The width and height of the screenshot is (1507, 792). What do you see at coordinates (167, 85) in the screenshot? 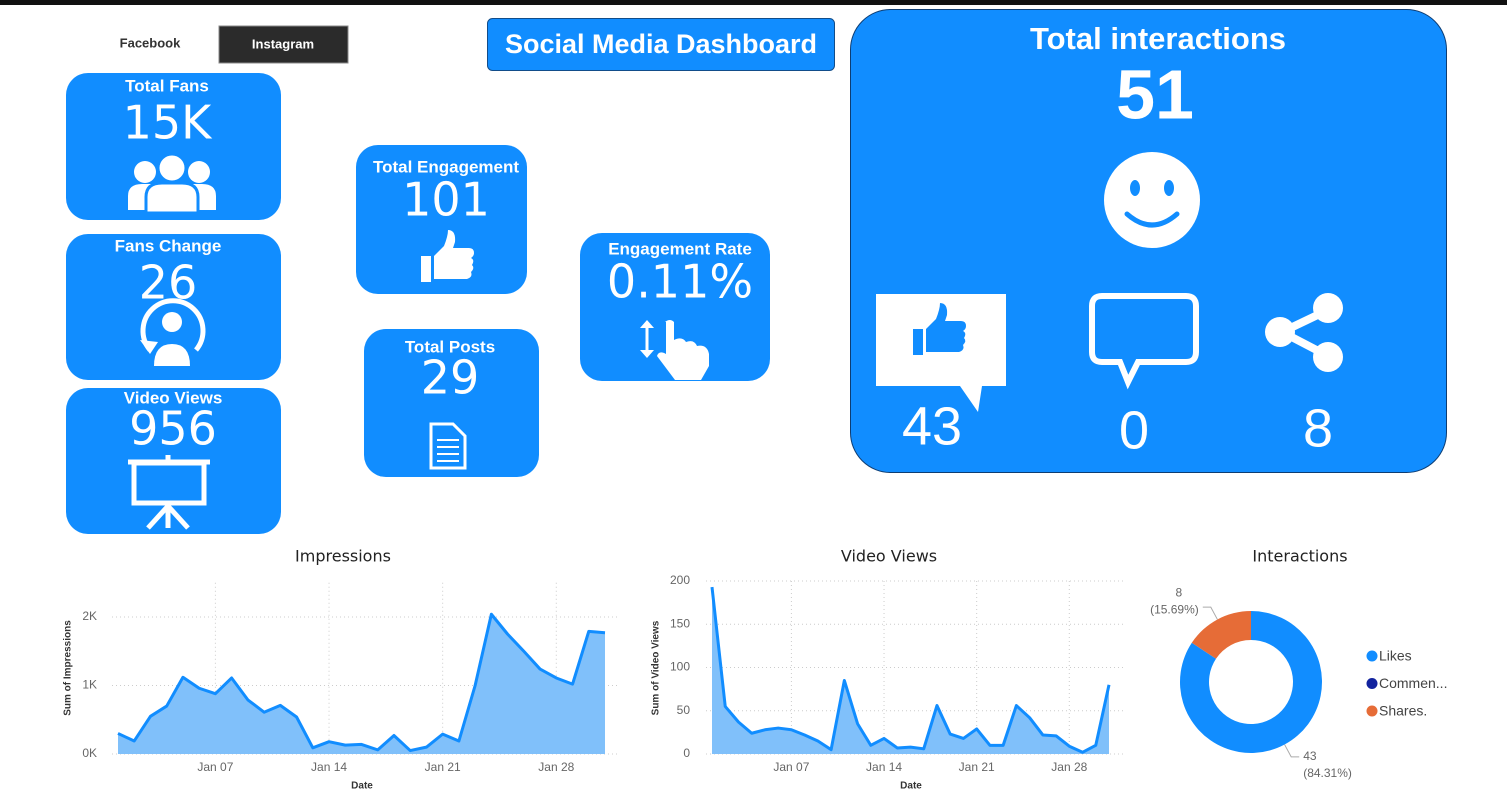
I see `card-label: Total Fans` at bounding box center [167, 85].